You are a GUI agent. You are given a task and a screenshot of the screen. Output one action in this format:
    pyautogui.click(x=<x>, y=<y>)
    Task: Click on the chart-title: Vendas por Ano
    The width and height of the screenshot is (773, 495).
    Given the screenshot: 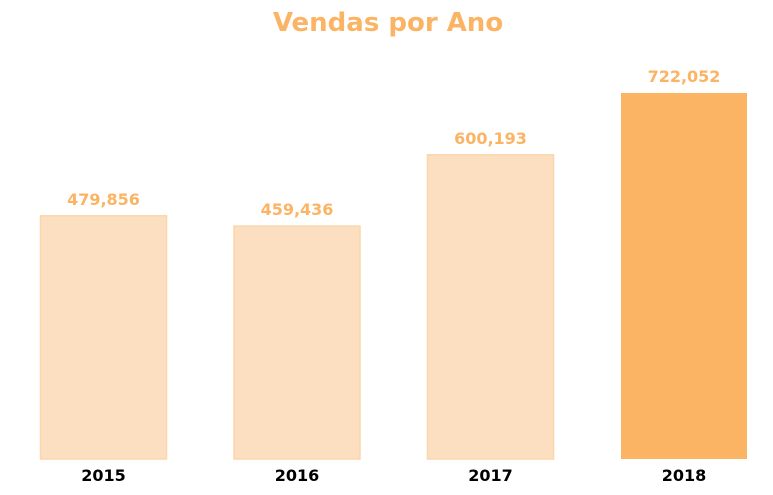 What is the action you would take?
    pyautogui.click(x=388, y=23)
    